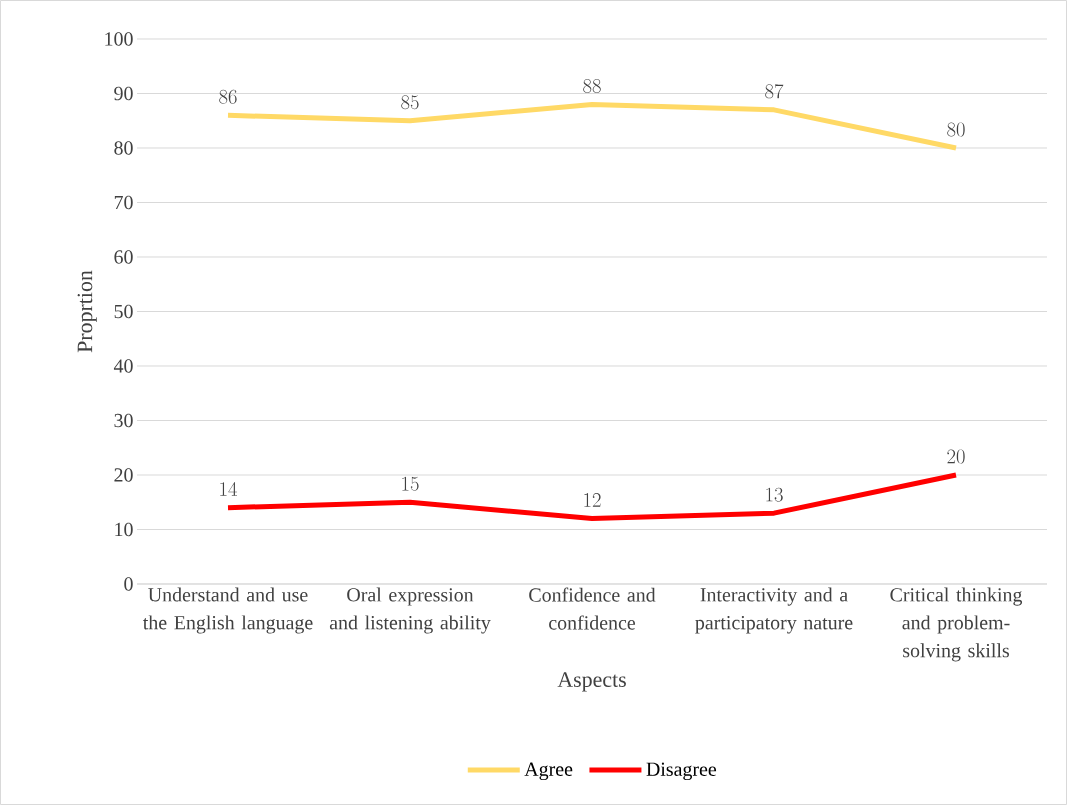 The height and width of the screenshot is (805, 1067). What do you see at coordinates (410, 483) in the screenshot?
I see `data-label: 15` at bounding box center [410, 483].